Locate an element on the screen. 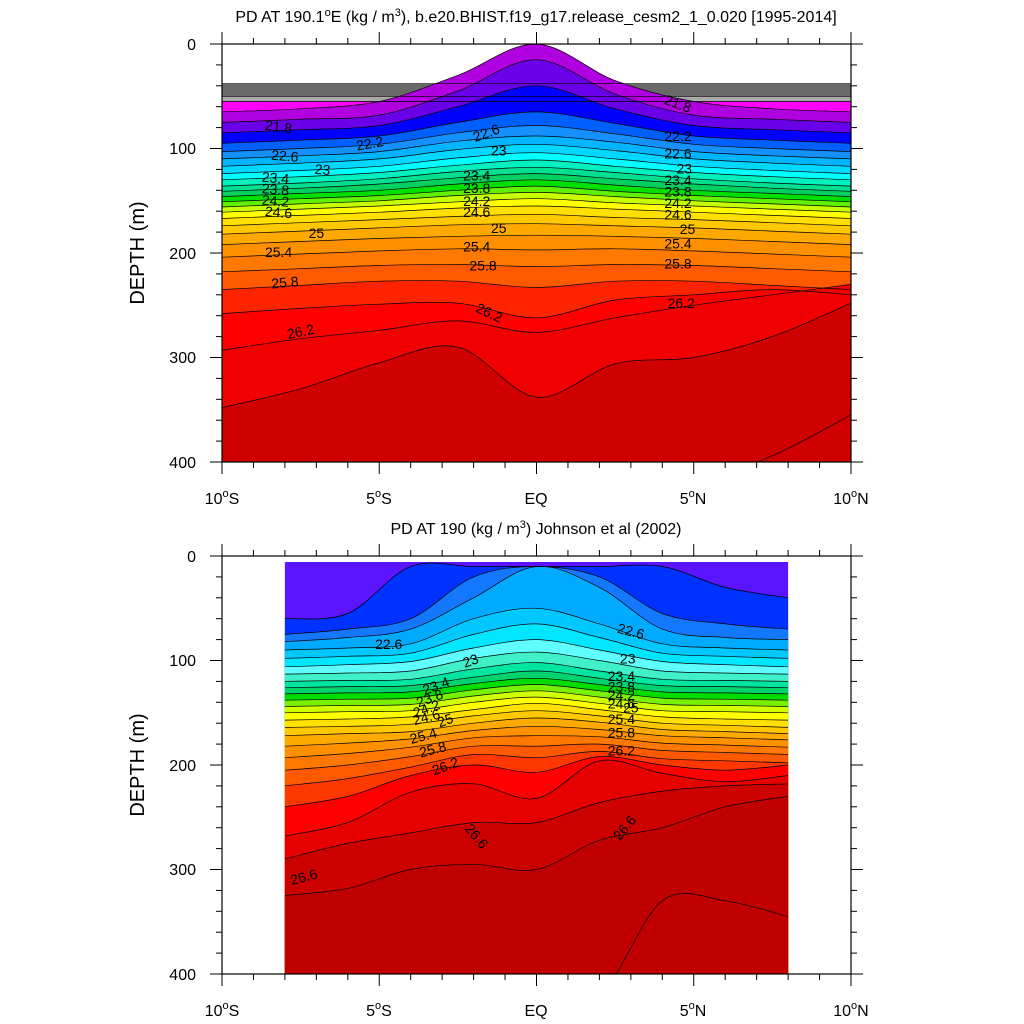  x-tick-label: 5oN is located at coordinates (693, 1010).